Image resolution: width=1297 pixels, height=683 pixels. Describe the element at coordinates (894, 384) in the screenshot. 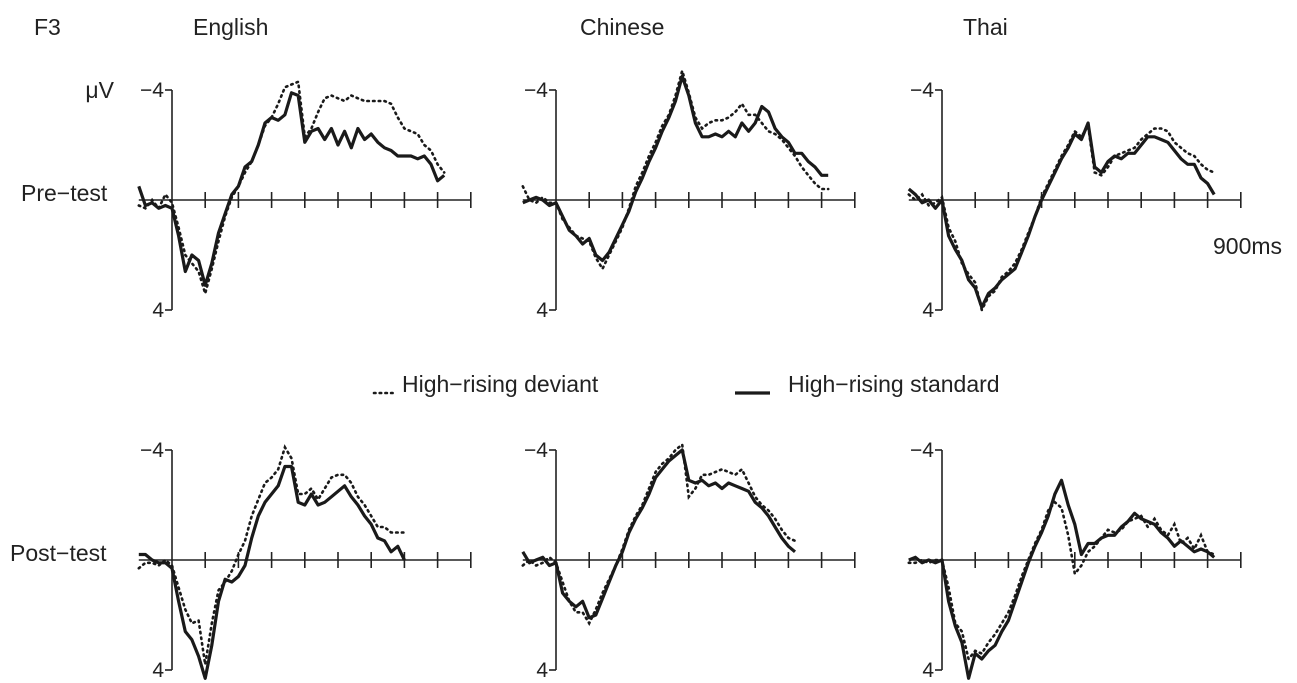

I see `legend-label-standard: High−rising standard` at that location.